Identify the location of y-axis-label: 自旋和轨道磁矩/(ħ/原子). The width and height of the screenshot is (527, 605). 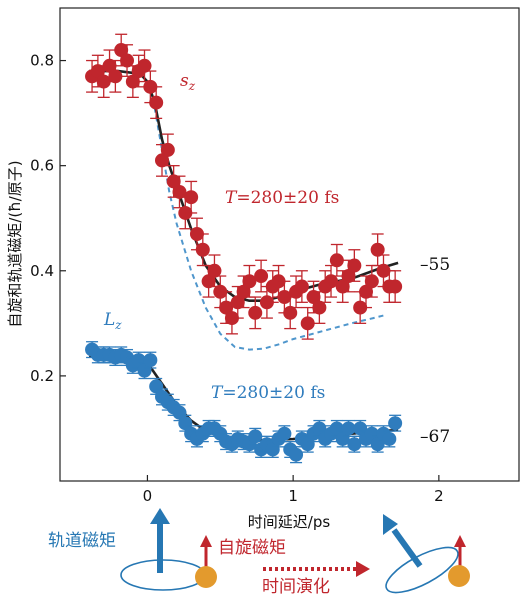
(15, 243).